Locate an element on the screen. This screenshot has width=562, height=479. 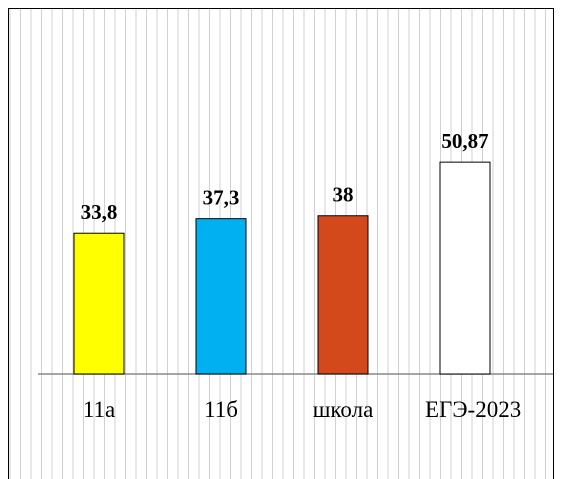
data-label: 33,8 is located at coordinates (99, 212).